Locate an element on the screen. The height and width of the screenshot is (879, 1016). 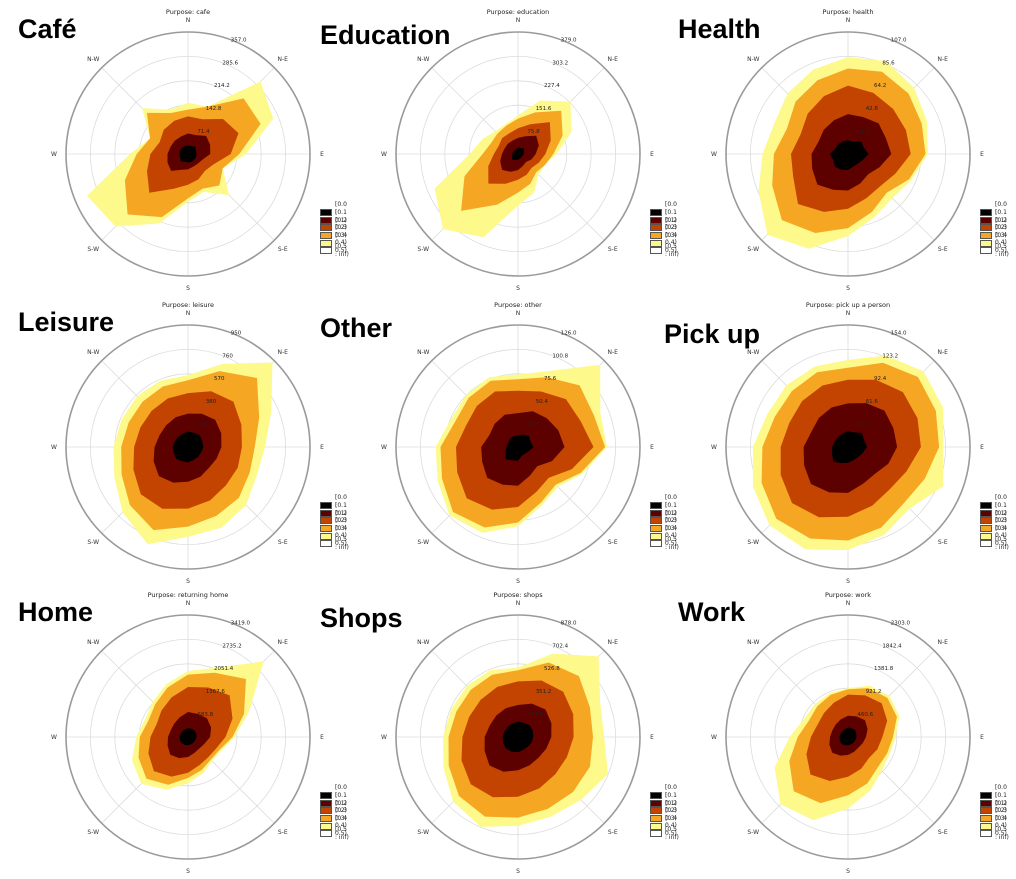
radial-tick-label: 30.8 is located at coordinates (863, 425).